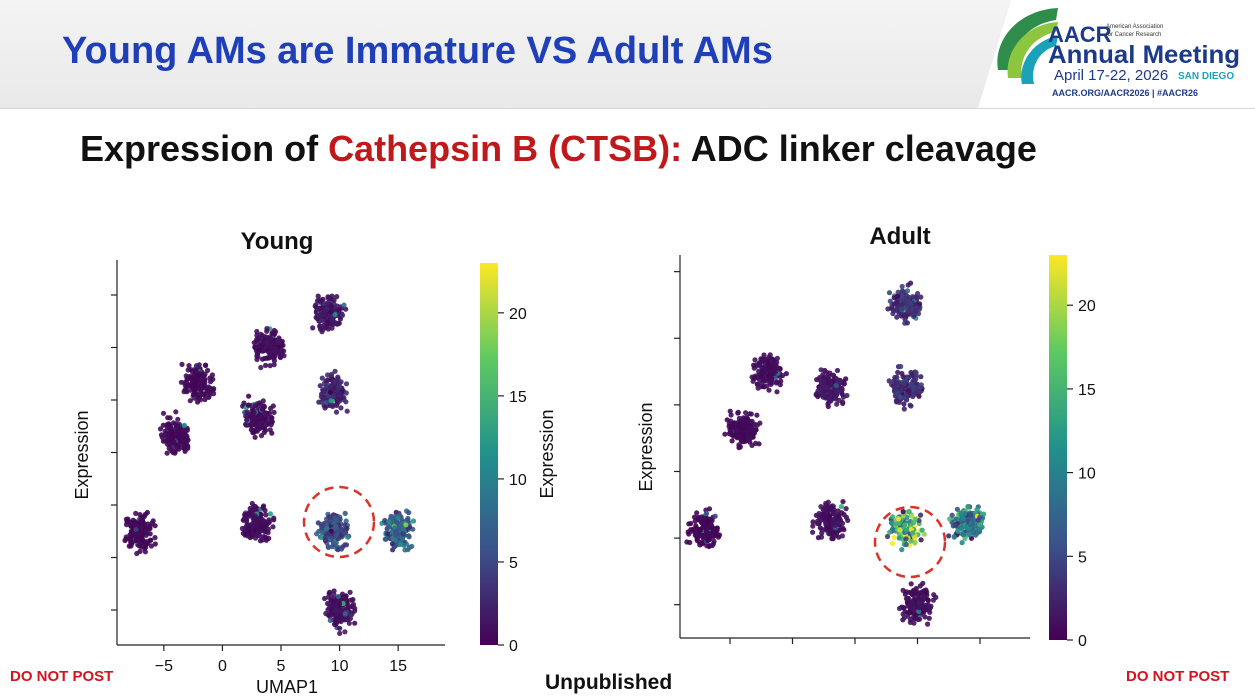 The width and height of the screenshot is (1255, 699). Describe the element at coordinates (222, 666) in the screenshot. I see `x-tick-label: 0` at that location.